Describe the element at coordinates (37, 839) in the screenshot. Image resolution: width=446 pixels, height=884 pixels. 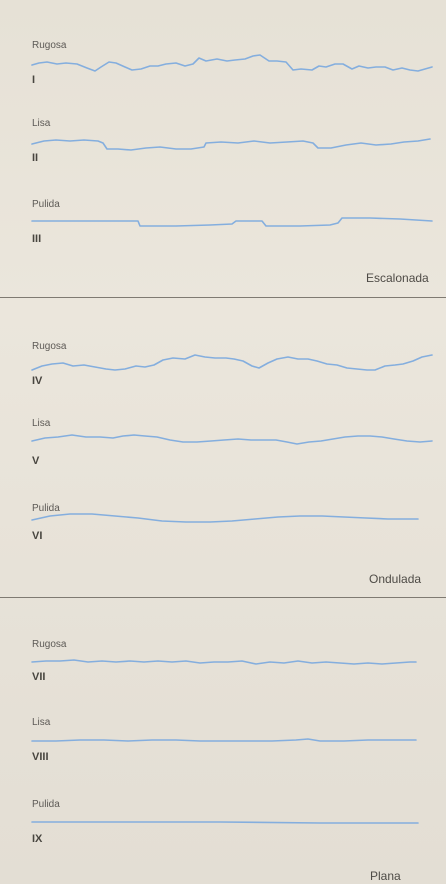
I see `profile-numeral: IX` at that location.